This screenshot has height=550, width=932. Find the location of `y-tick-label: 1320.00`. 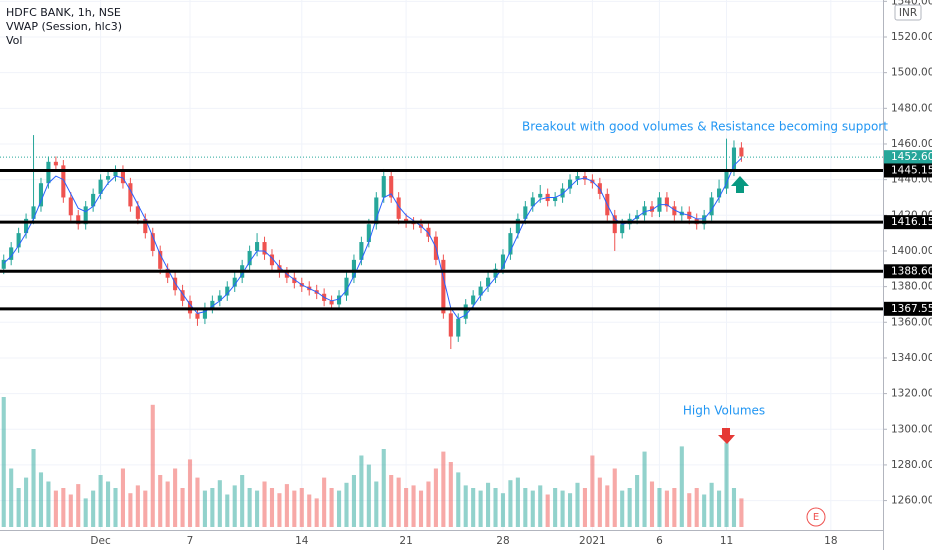

y-tick-label: 1320.00 is located at coordinates (911, 394).